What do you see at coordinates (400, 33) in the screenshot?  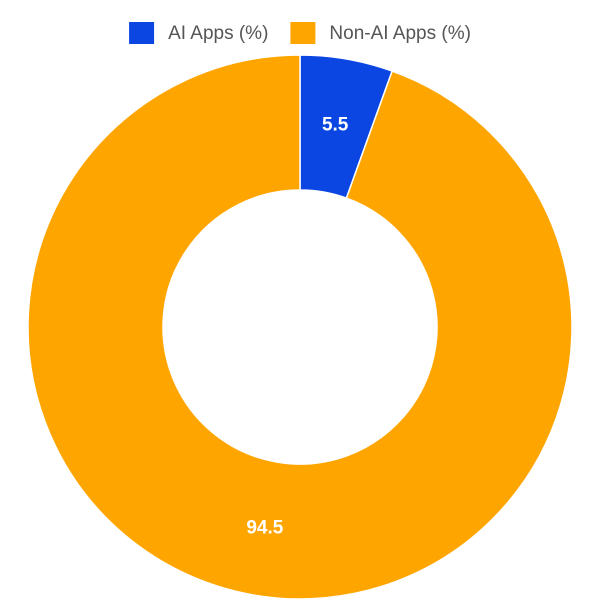 I see `legend-label: Non-AI Apps (%)` at bounding box center [400, 33].